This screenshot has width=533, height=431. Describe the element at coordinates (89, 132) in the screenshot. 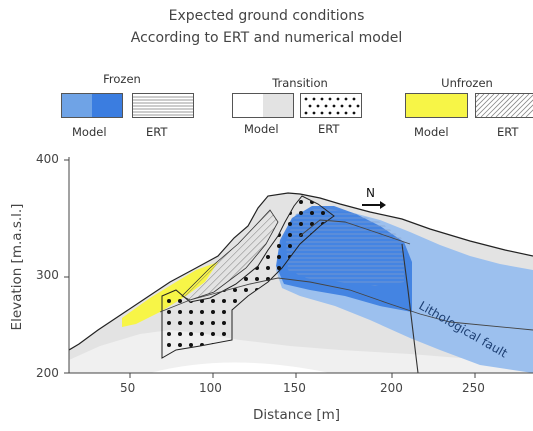

I see `legend-frozen-model-label: Model` at that location.